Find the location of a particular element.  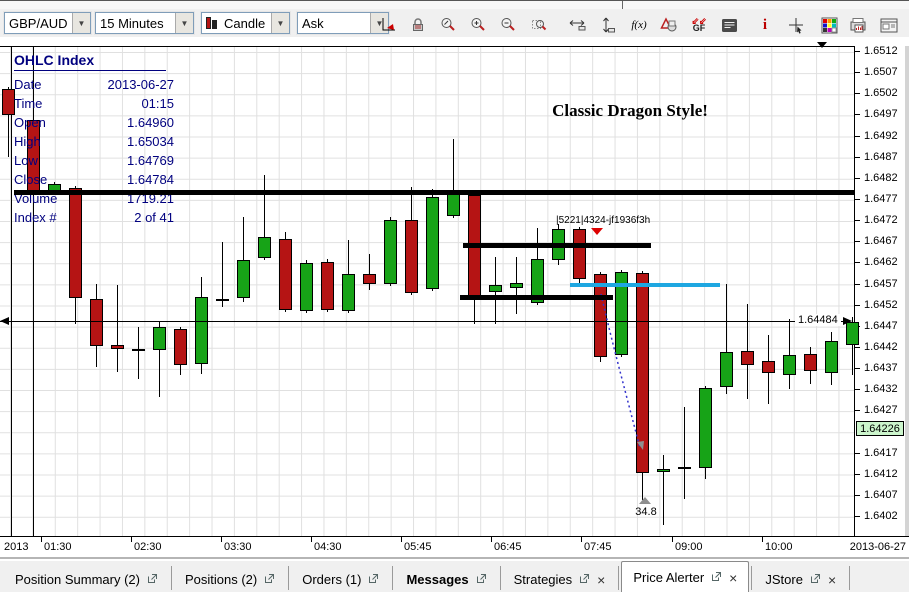

time-axis-label: 07:45 is located at coordinates (598, 547).